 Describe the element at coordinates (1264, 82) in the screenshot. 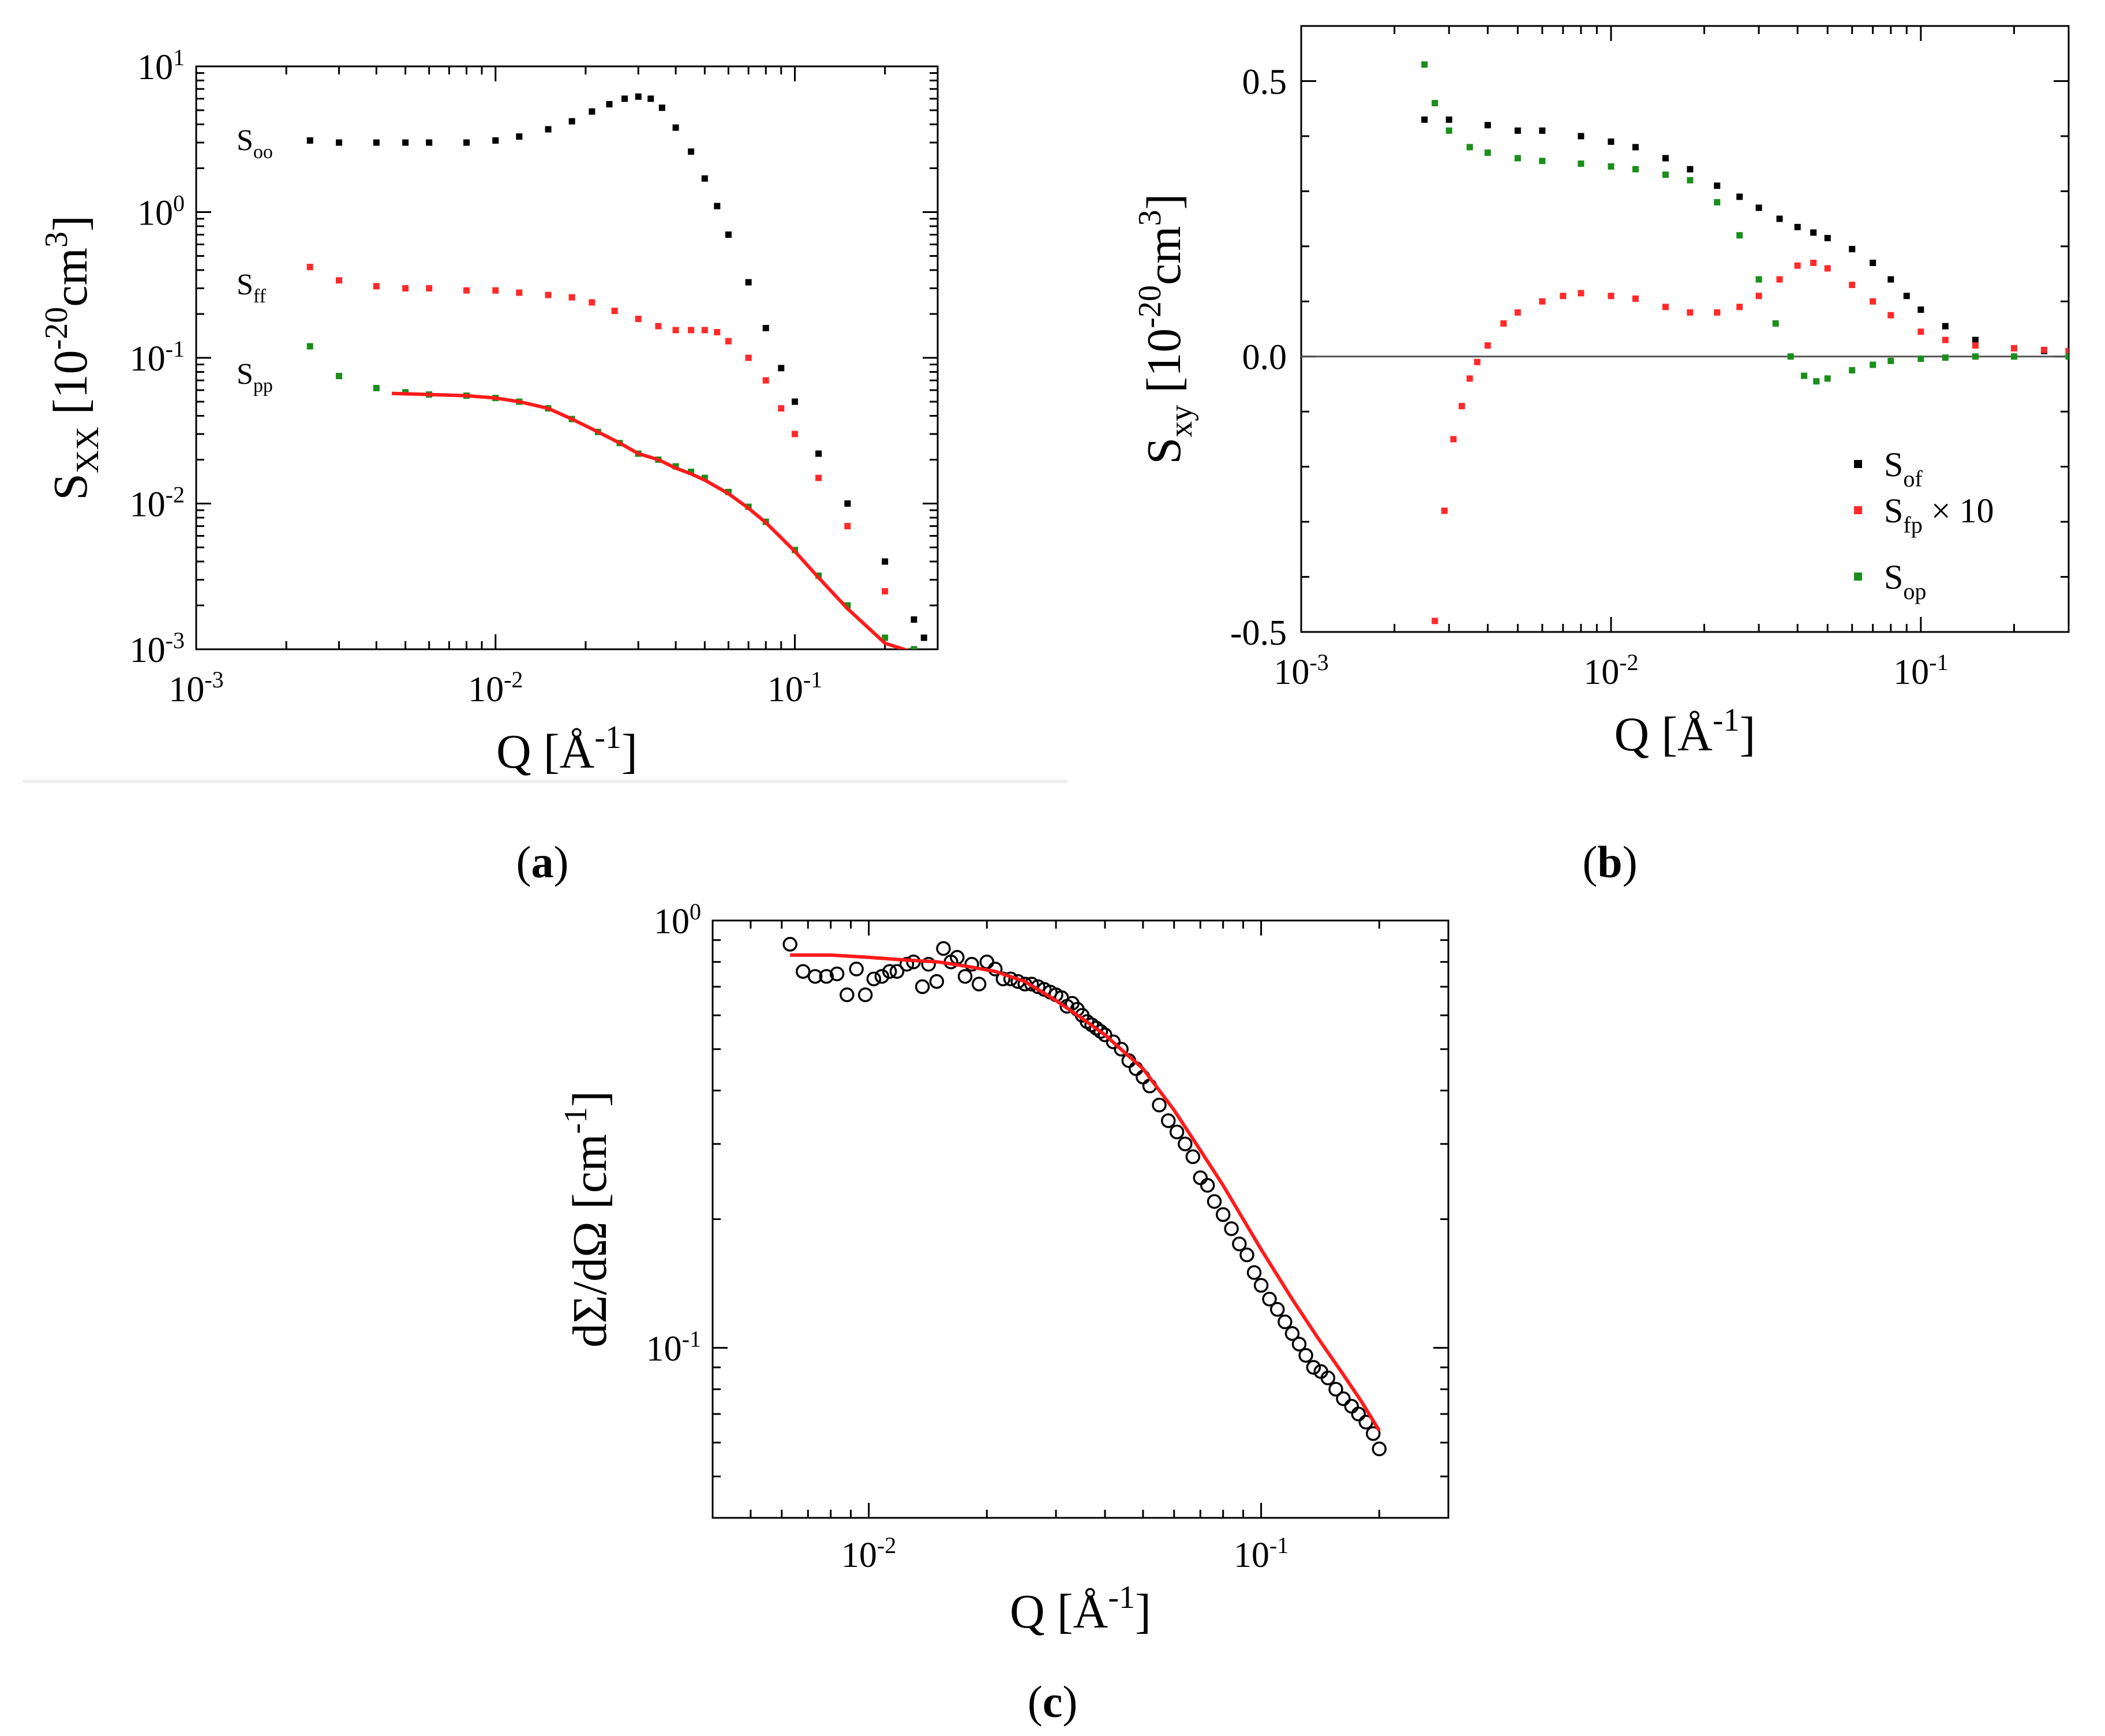

I see `panel-b-y-tick-label: 0.5` at that location.